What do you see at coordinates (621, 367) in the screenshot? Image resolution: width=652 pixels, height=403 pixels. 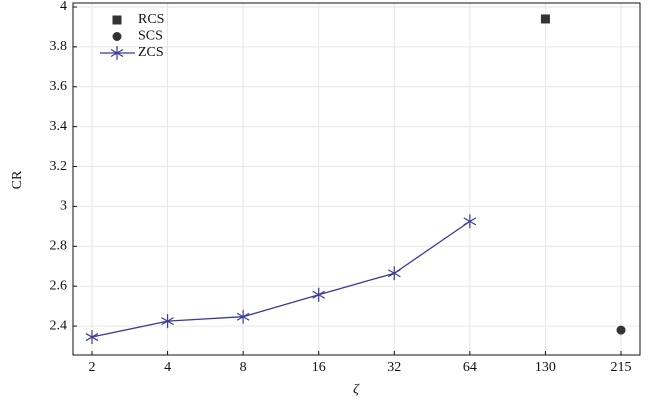 I see `x-tick-label: 215` at bounding box center [621, 367].